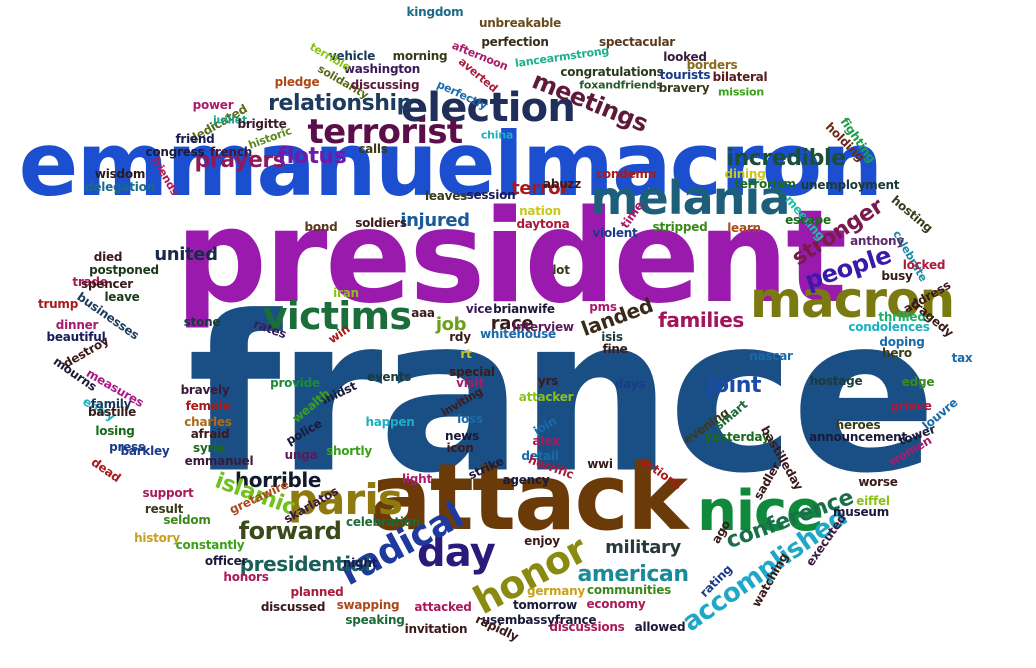  What do you see at coordinates (120, 187) in the screenshot?
I see `word-delegation: delegation` at bounding box center [120, 187].